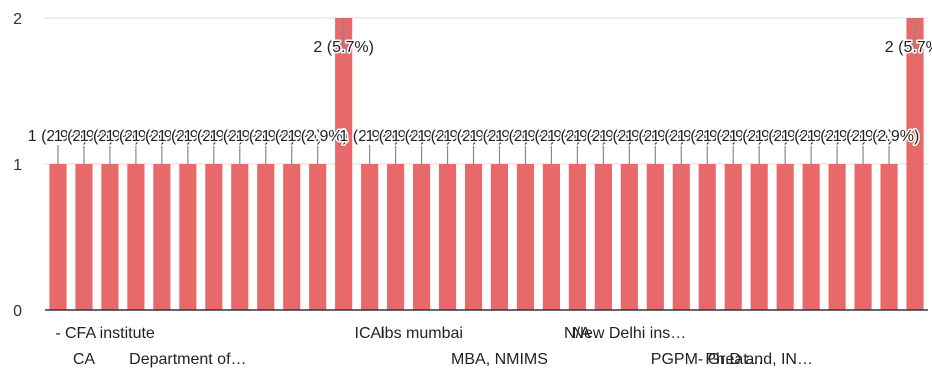  What do you see at coordinates (577, 333) in the screenshot?
I see `x-category-label: N/A` at bounding box center [577, 333].